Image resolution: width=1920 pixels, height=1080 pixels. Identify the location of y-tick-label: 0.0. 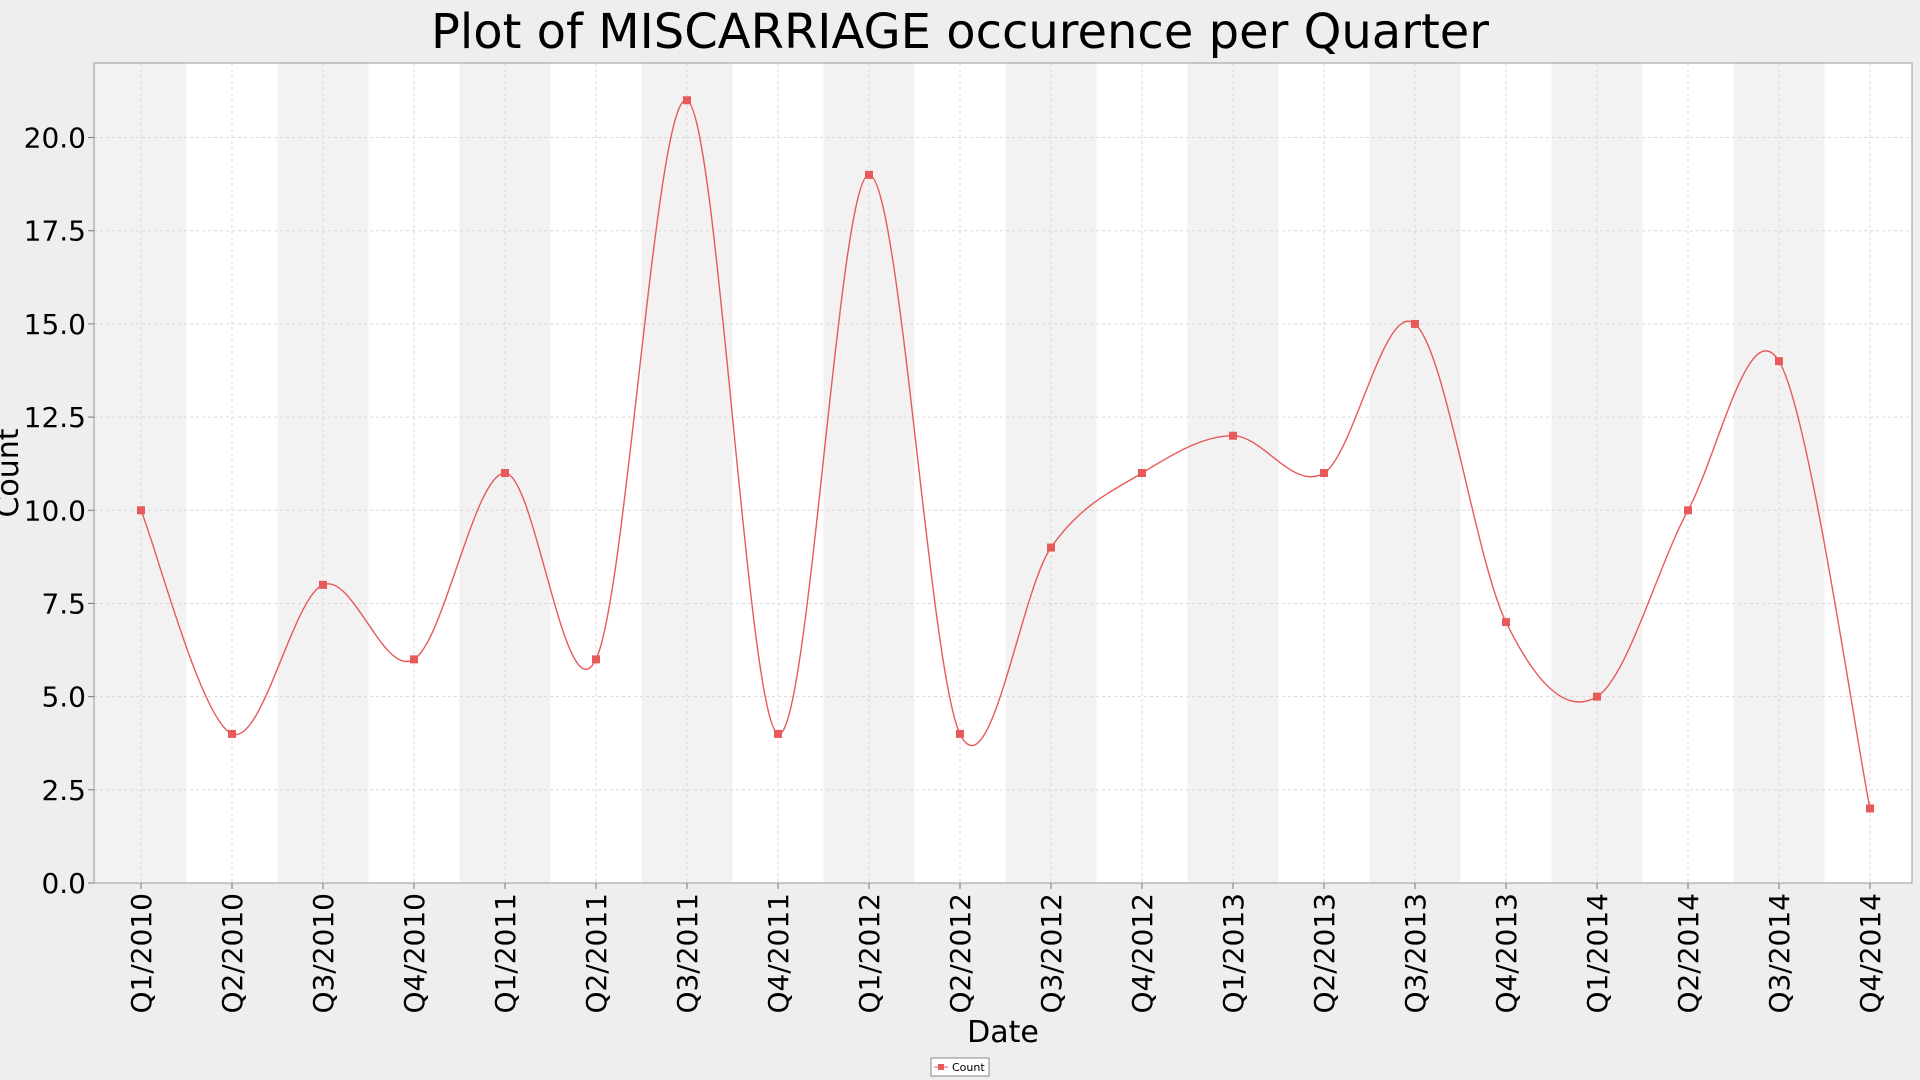
(63, 883).